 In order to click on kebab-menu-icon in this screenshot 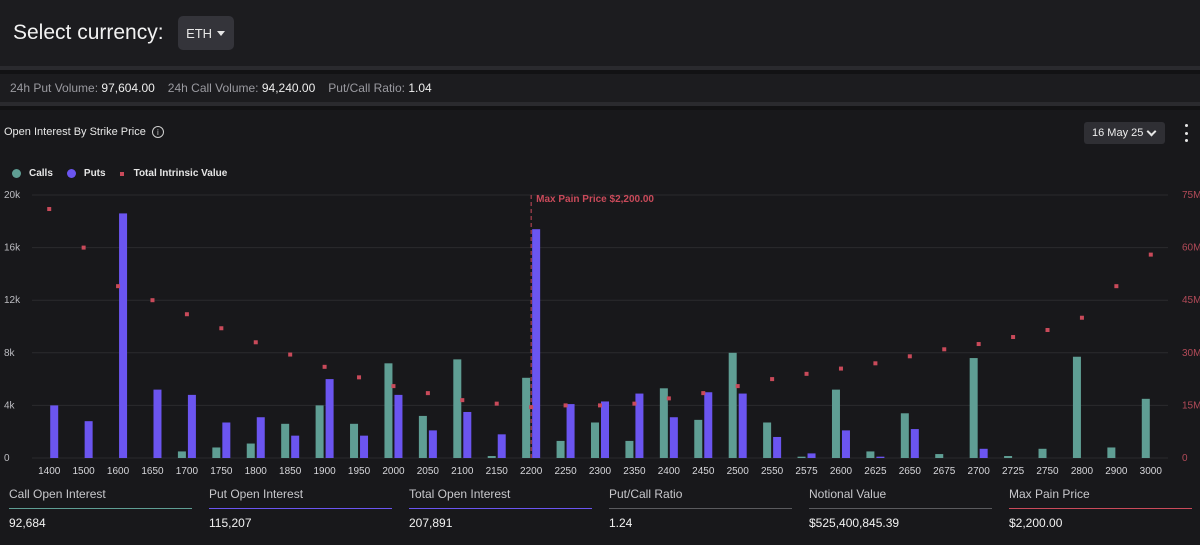, I will do `click(1186, 133)`.